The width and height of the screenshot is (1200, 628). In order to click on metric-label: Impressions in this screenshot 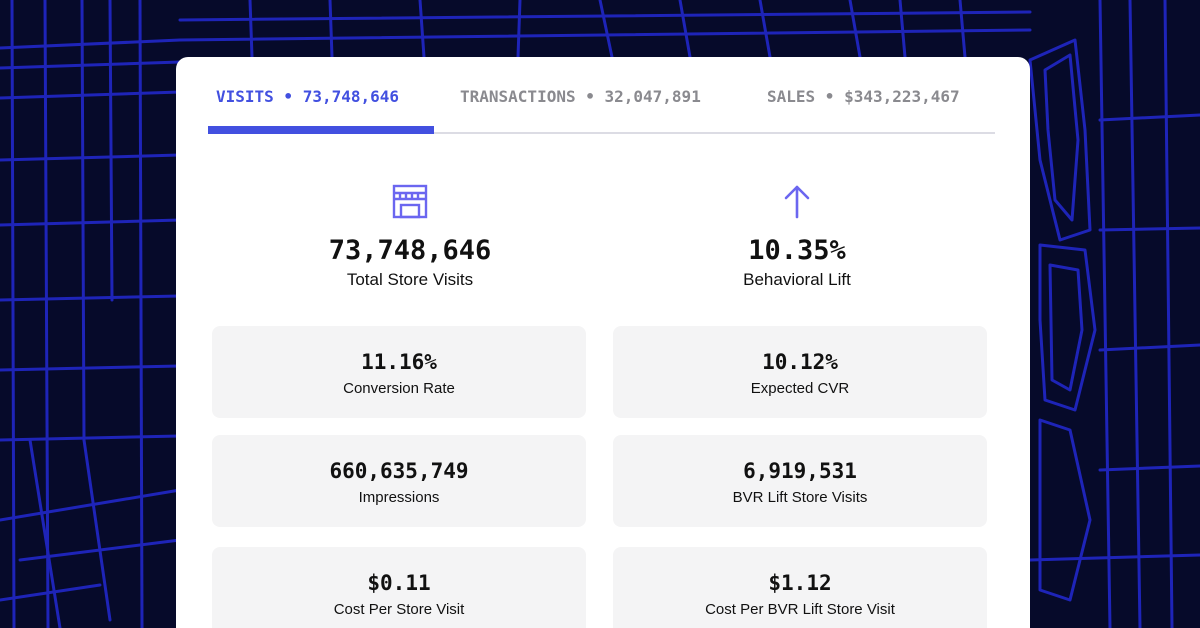, I will do `click(399, 497)`.